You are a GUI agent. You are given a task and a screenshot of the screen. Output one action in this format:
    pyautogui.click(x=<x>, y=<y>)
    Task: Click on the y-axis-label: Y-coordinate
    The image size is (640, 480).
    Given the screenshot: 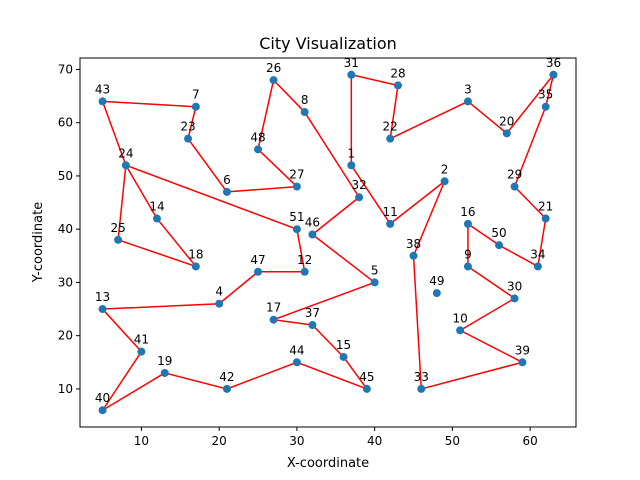 What is the action you would take?
    pyautogui.click(x=38, y=242)
    